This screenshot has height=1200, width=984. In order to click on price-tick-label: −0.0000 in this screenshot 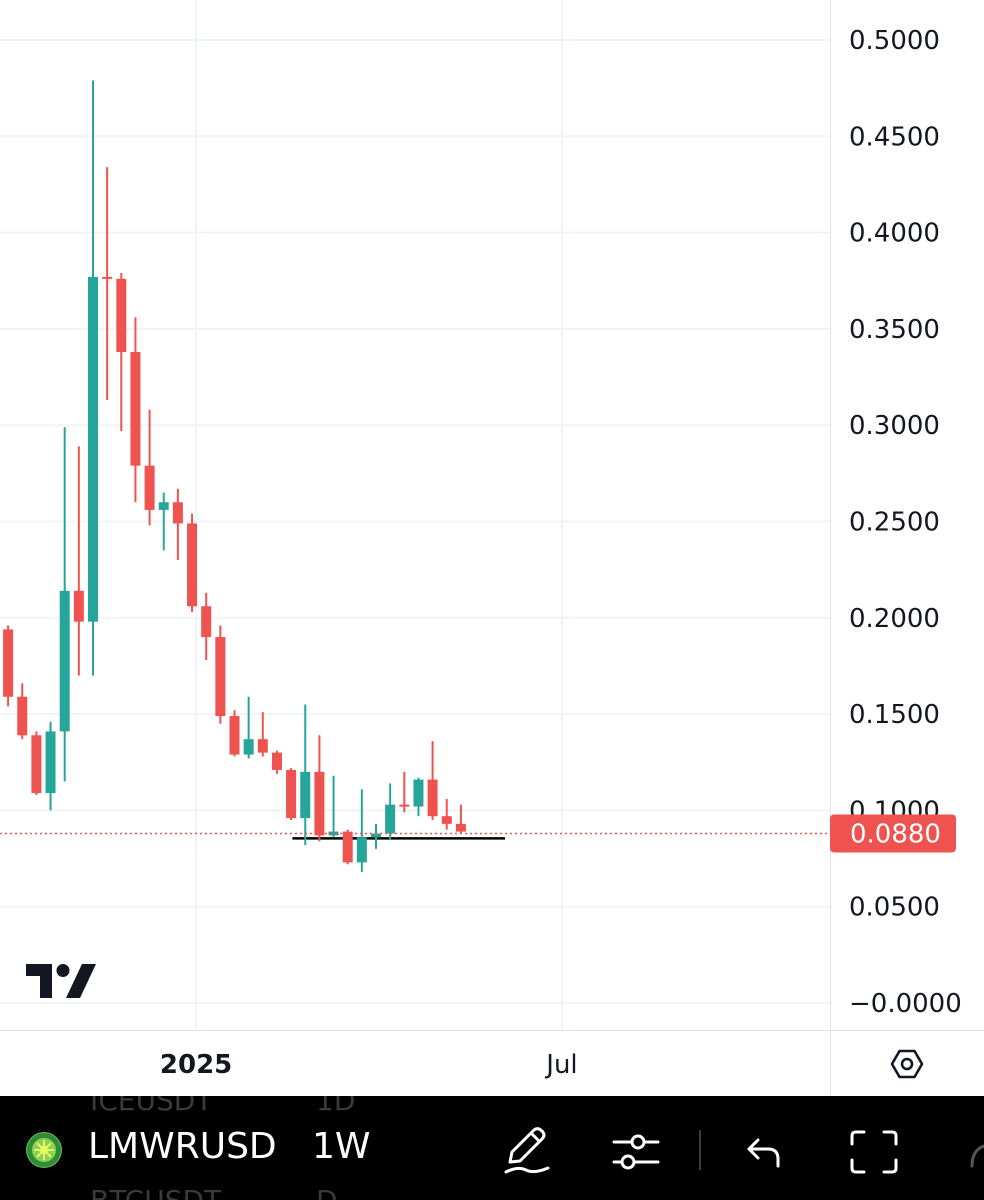, I will do `click(905, 1004)`.